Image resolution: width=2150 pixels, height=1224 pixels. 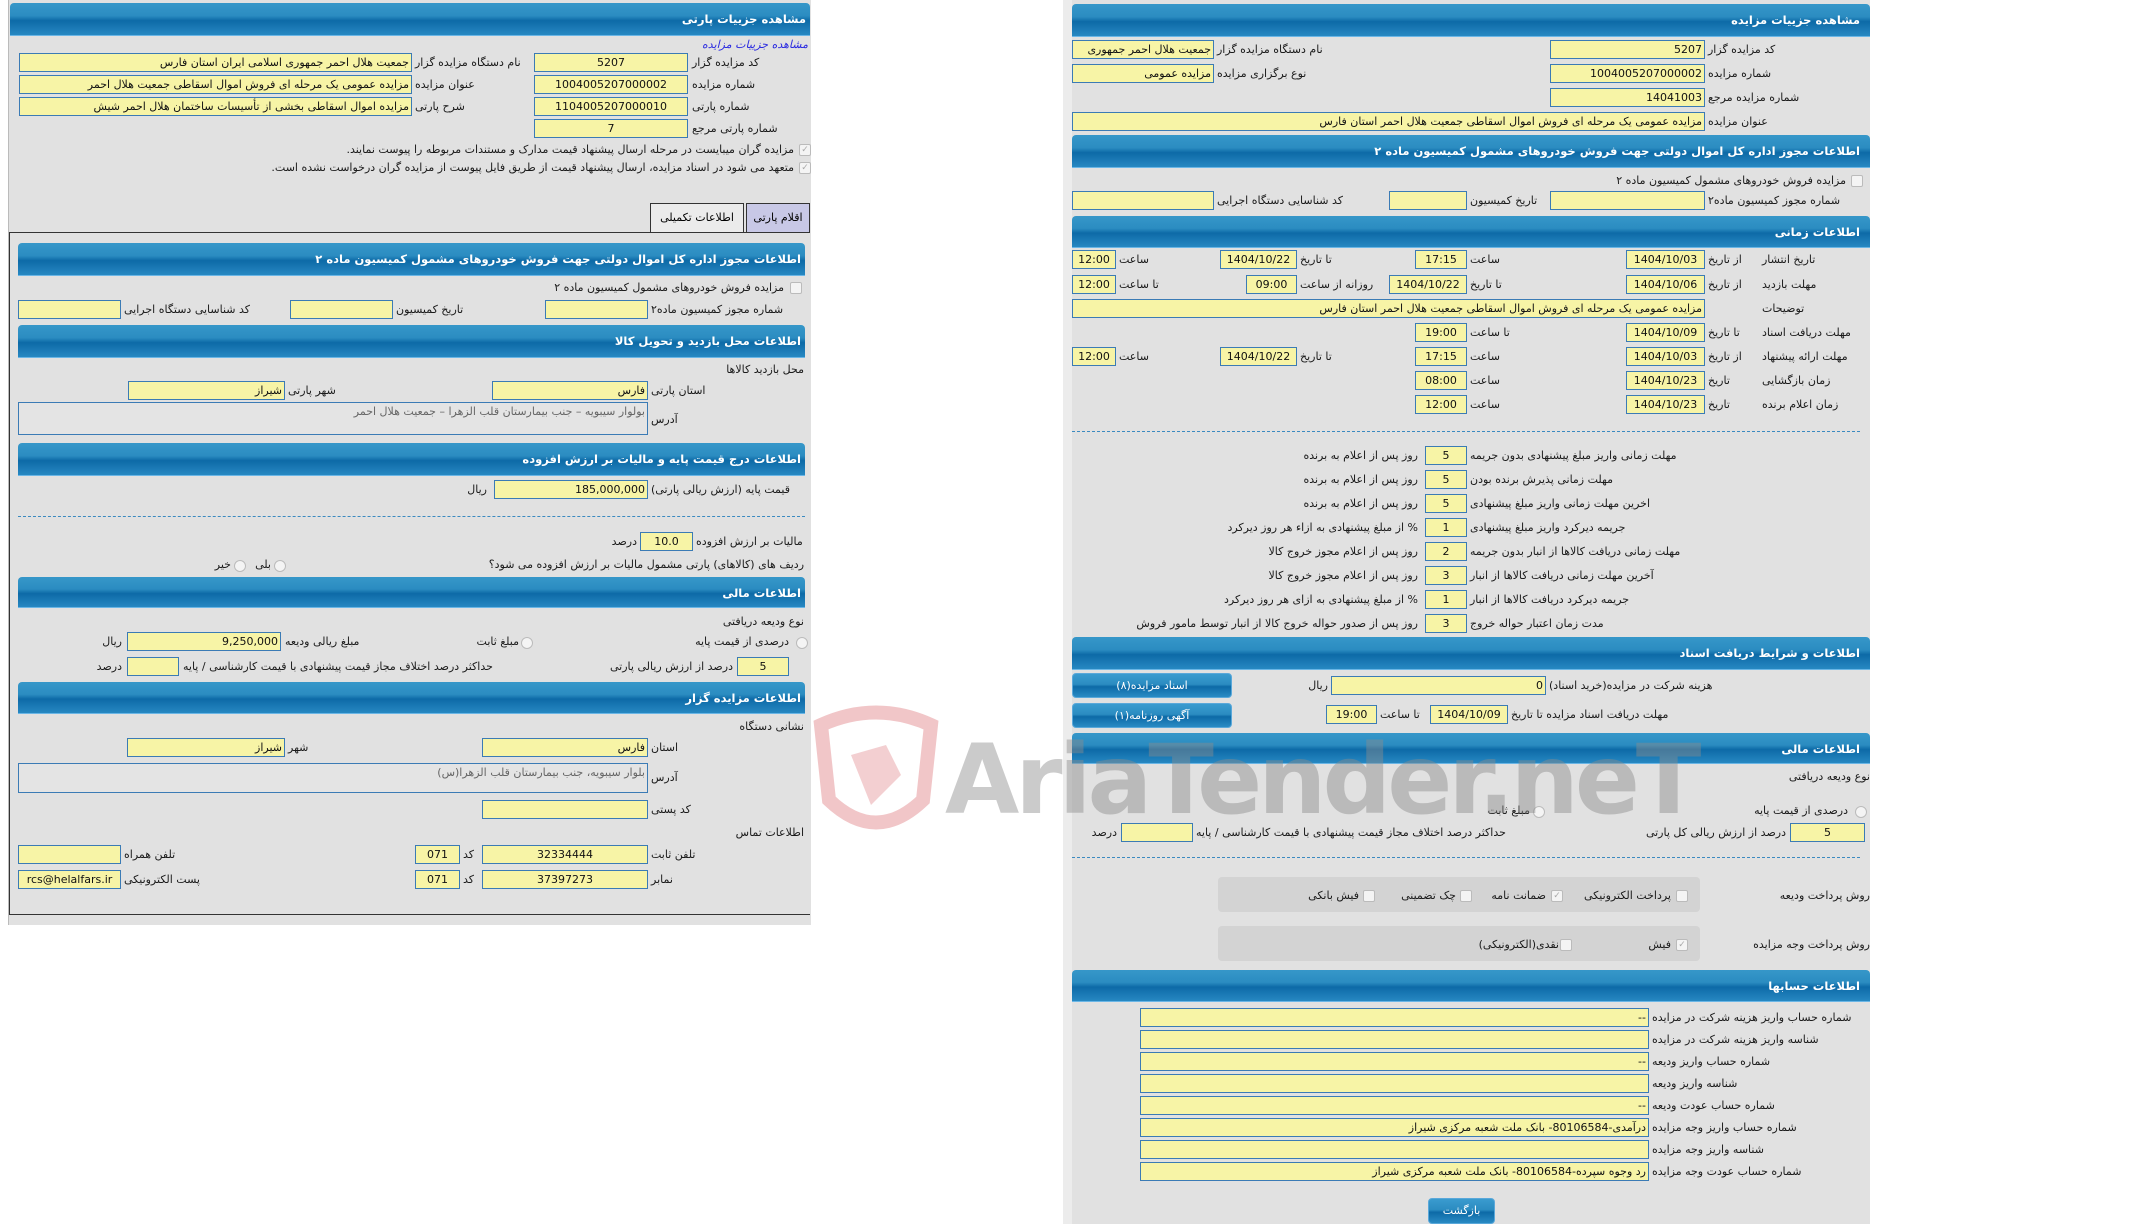 What do you see at coordinates (805, 168) in the screenshot?
I see `no-file-bid-checkbox: ✓` at bounding box center [805, 168].